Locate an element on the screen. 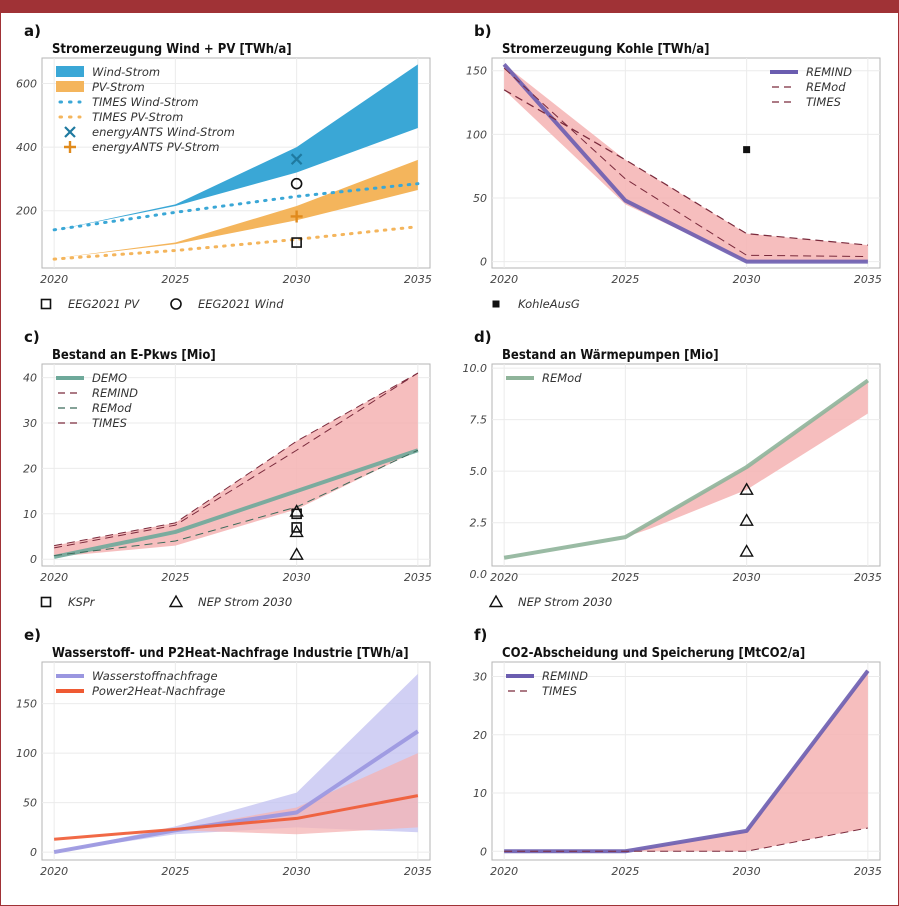  series-line-times-wind-strom is located at coordinates (236, 207).